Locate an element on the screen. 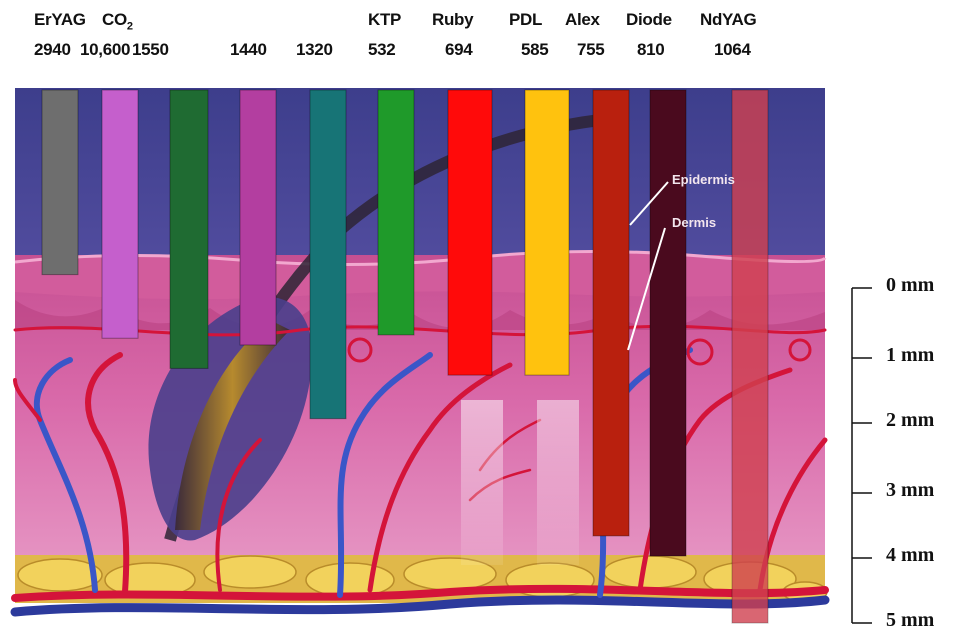 The image size is (961, 633). depth-label-1mm: 1 mm is located at coordinates (910, 355).